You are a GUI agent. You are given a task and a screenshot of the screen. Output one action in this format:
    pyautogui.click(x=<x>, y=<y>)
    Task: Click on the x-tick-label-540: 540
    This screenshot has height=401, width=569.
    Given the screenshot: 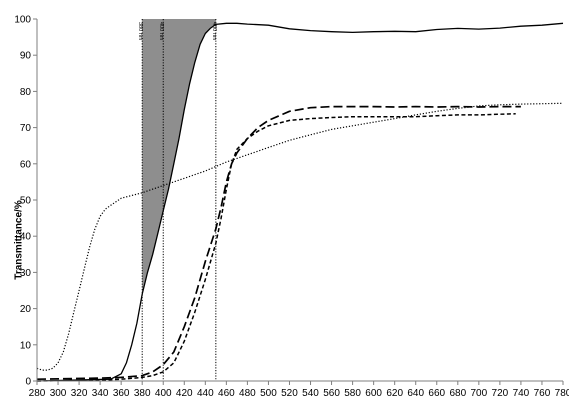 What is the action you would take?
    pyautogui.click(x=310, y=393)
    